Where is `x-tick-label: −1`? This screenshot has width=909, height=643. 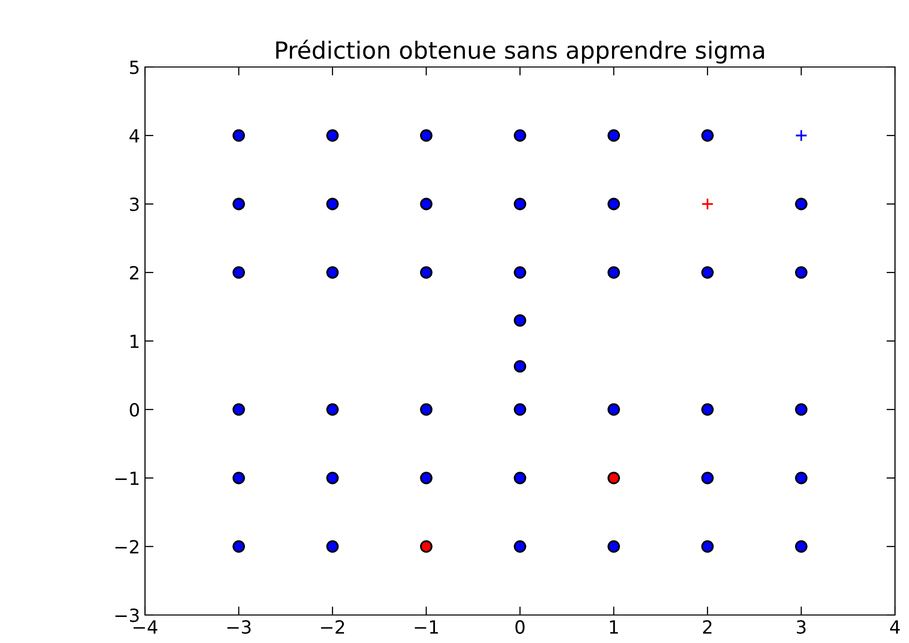
x-tick-label: −1 is located at coordinates (426, 627).